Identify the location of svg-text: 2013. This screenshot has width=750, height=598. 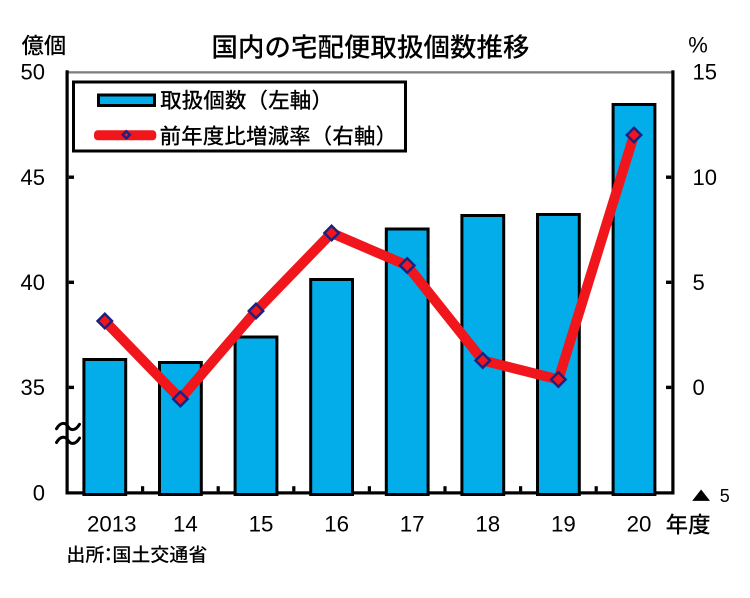
(112, 524).